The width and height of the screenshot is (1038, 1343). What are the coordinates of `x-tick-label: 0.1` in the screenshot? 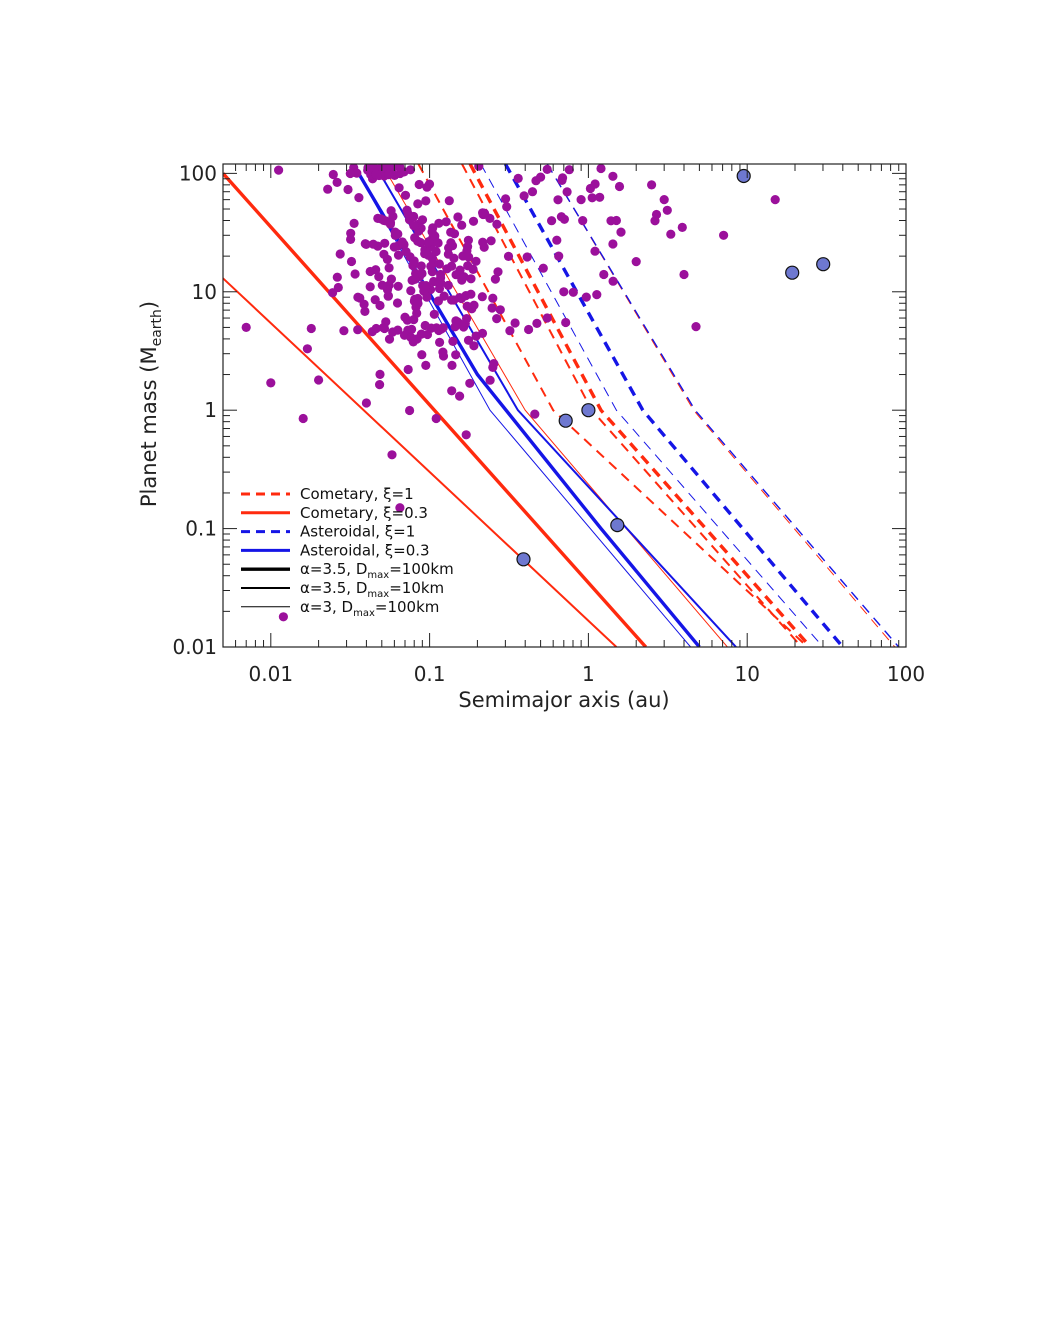 It's located at (430, 674).